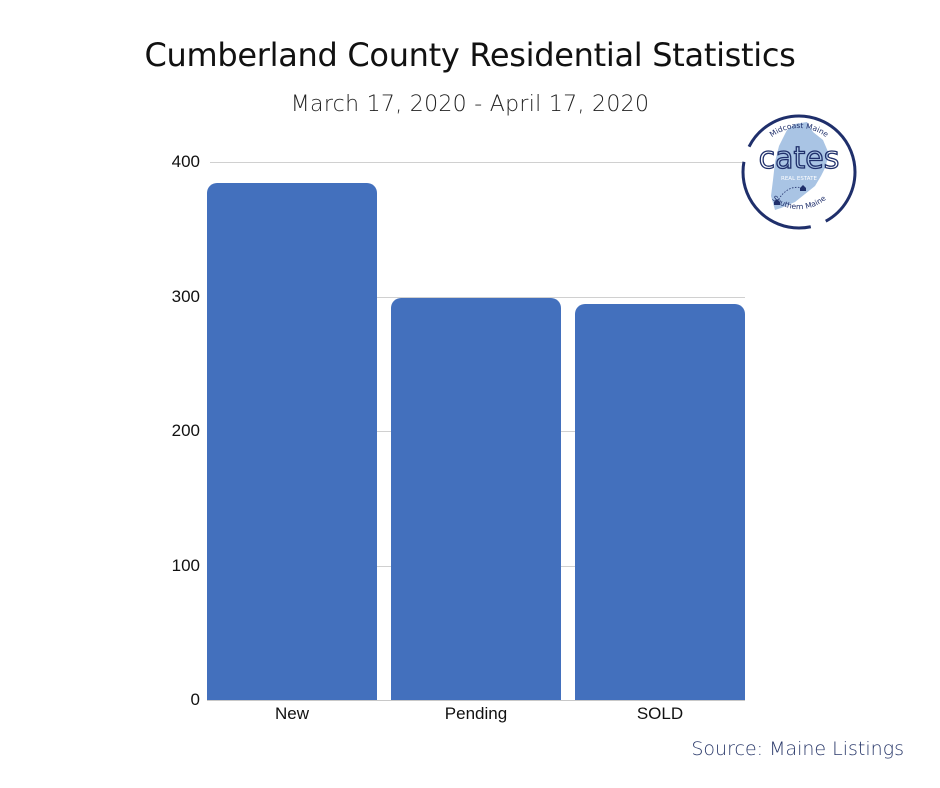  I want to click on y-tick-100: 100, so click(185, 565).